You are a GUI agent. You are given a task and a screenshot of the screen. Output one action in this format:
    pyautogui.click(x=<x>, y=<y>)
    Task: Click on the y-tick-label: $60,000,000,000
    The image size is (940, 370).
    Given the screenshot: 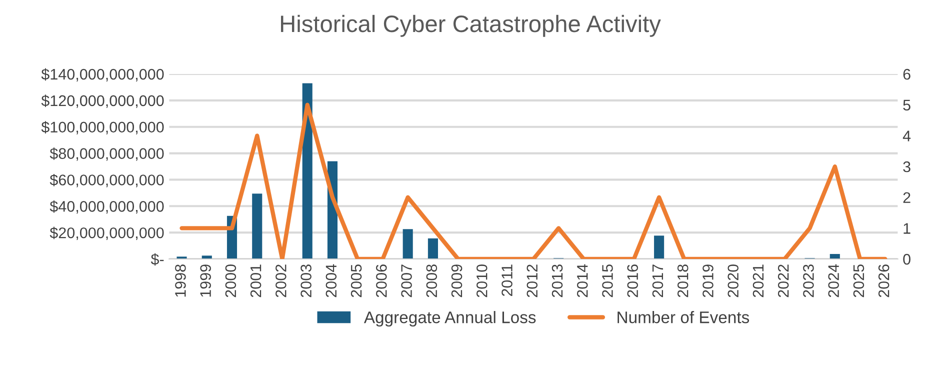 What is the action you would take?
    pyautogui.click(x=107, y=181)
    